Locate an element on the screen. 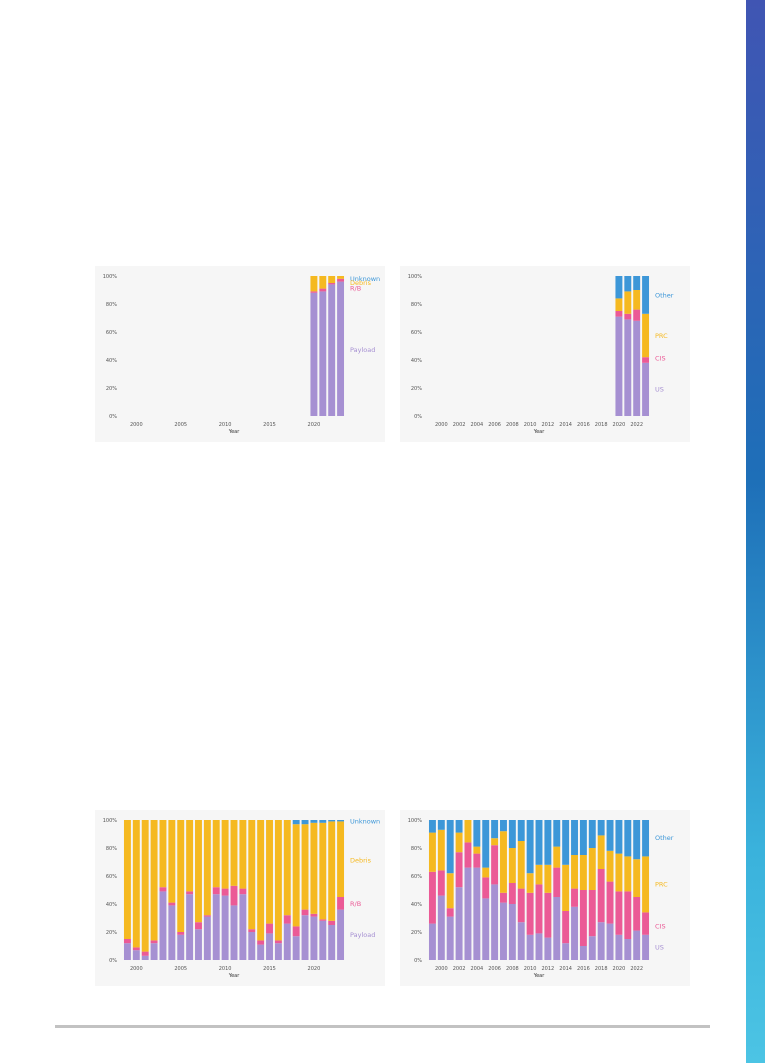  x-tick-label: 2015 is located at coordinates (269, 425).